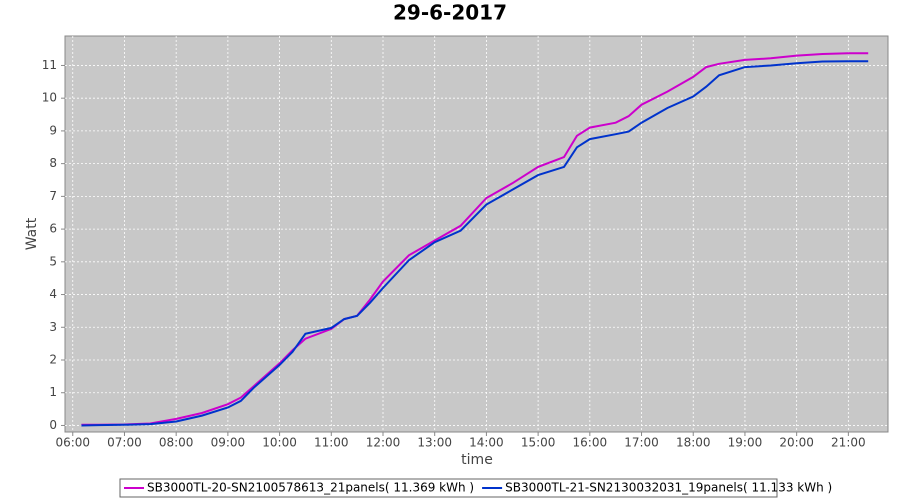 This screenshot has width=900, height=504. What do you see at coordinates (331, 443) in the screenshot?
I see `x-tick-label: 11:00` at bounding box center [331, 443].